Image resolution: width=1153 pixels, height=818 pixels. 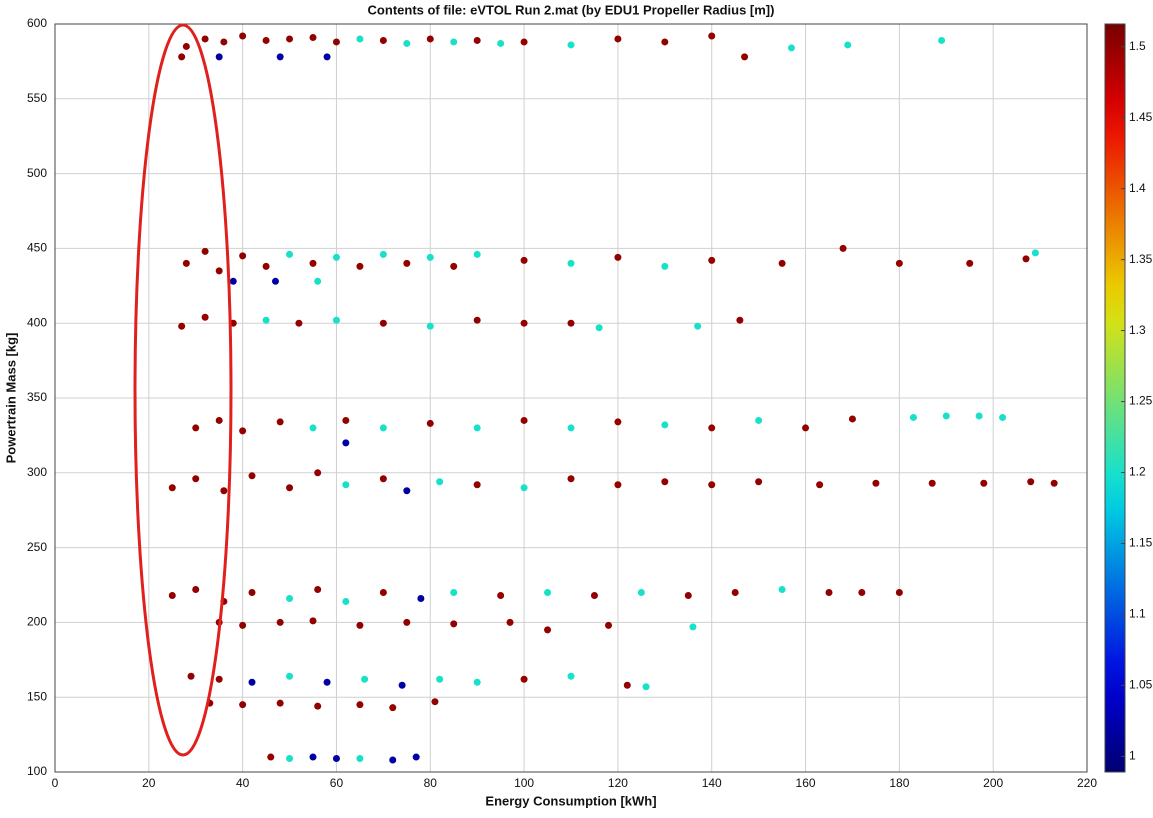 I want to click on x-tick-label: 60, so click(x=337, y=783).